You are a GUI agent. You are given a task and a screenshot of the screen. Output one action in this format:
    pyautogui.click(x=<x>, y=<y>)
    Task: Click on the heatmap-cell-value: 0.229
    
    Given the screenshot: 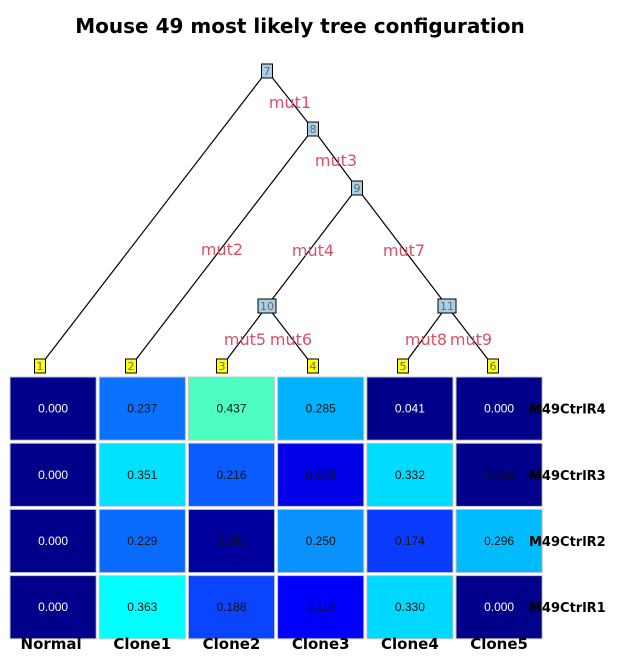 What is the action you would take?
    pyautogui.click(x=142, y=541)
    